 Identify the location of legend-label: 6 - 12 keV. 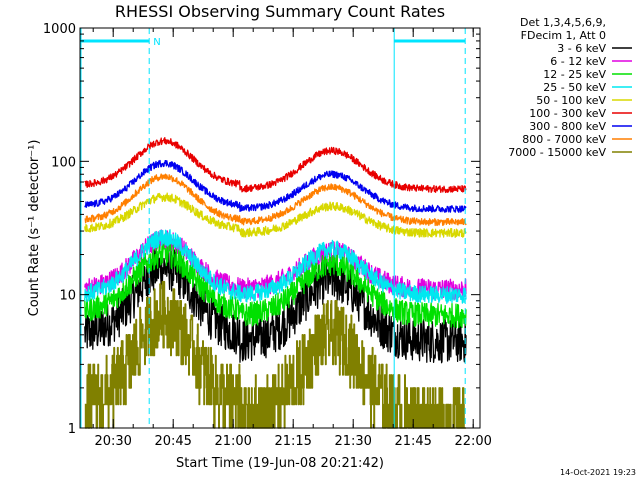
(578, 61).